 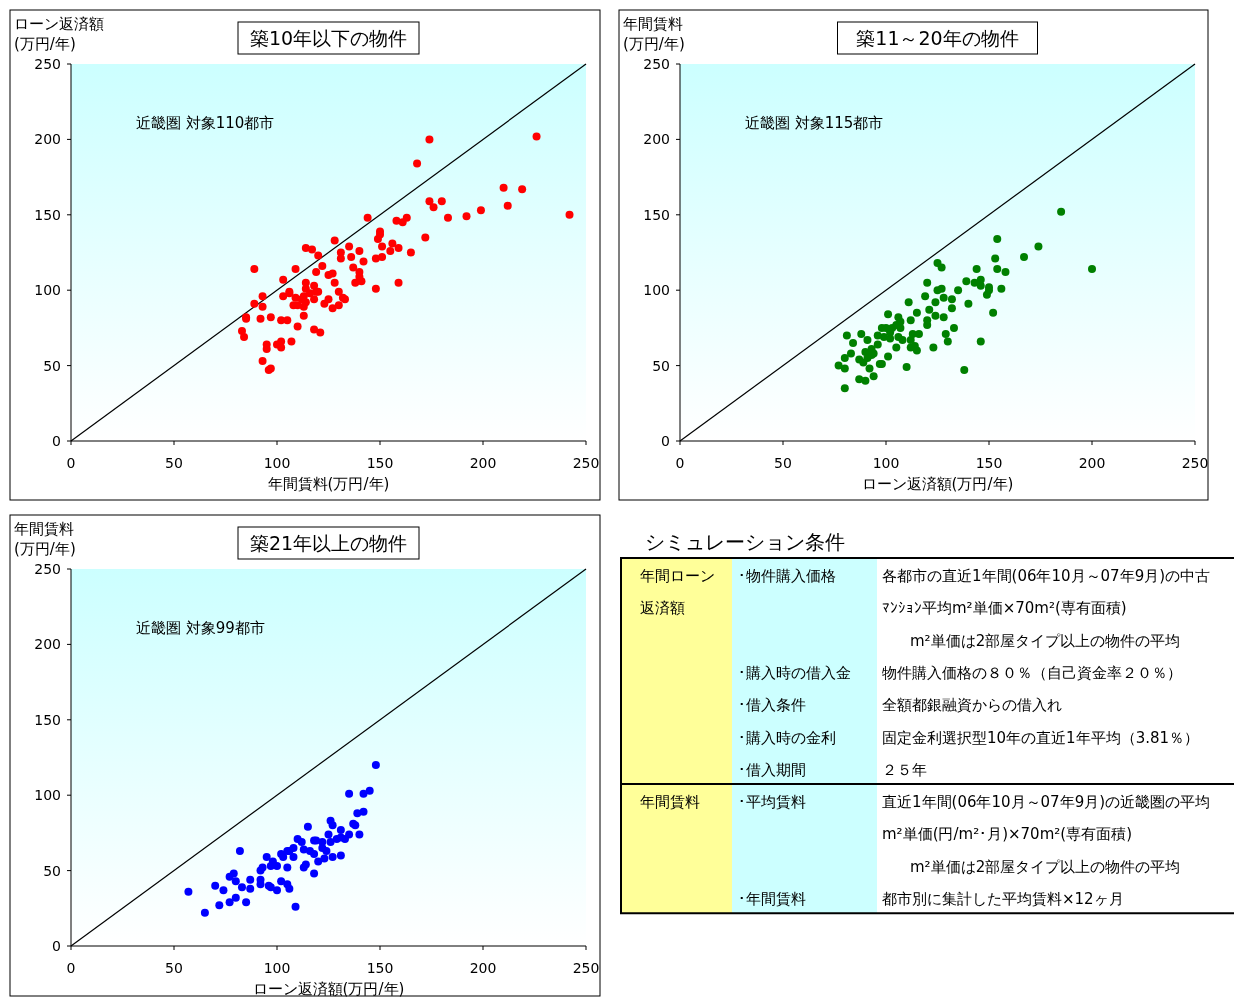 I want to click on x-axis-title: 年間賃料(万円/年), so click(x=328, y=484).